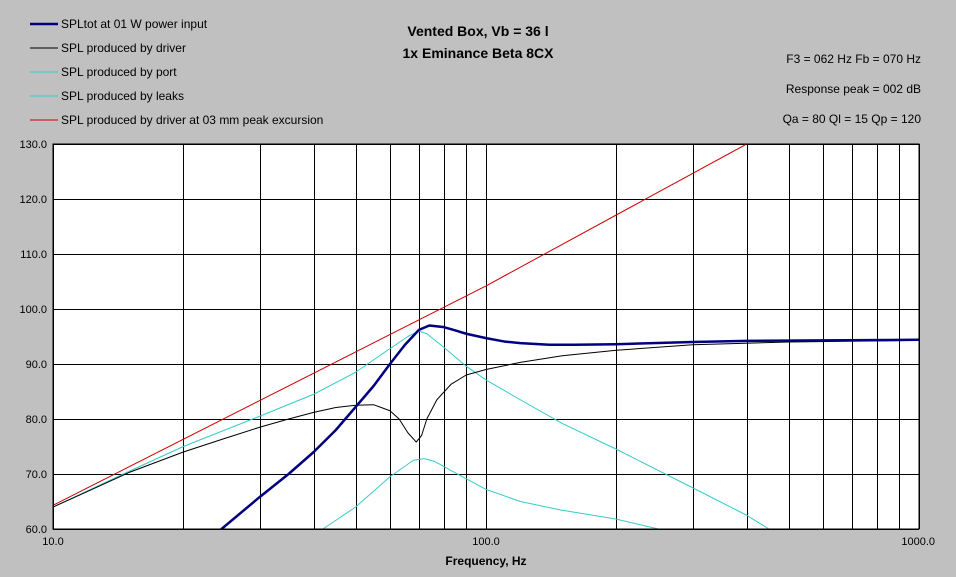  What do you see at coordinates (33, 200) in the screenshot?
I see `y-tick-label: 120.0` at bounding box center [33, 200].